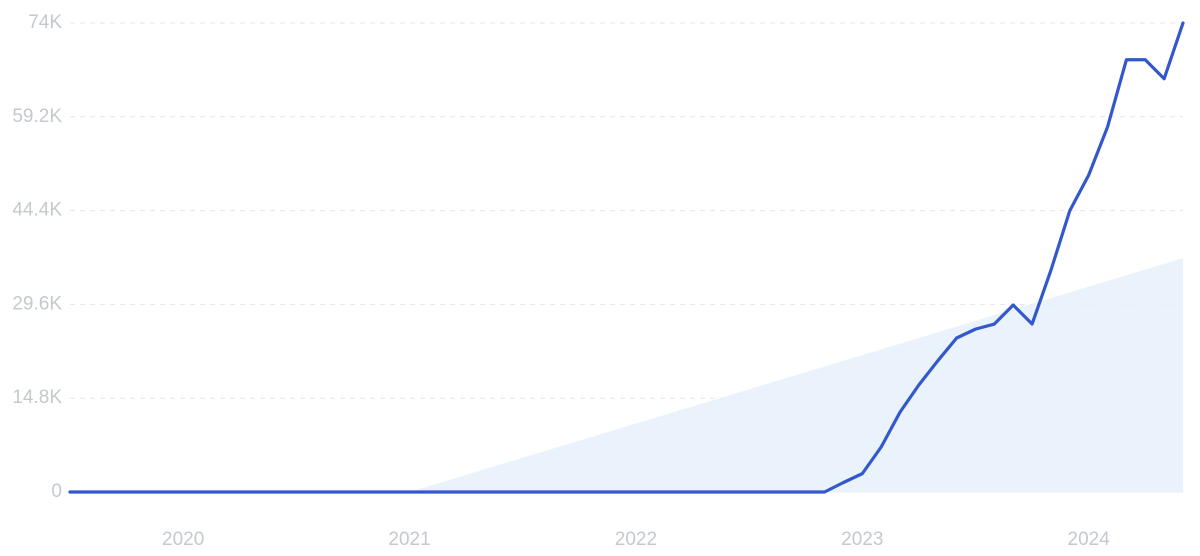  Describe the element at coordinates (45, 22) in the screenshot. I see `y-tick-label: 74K` at that location.